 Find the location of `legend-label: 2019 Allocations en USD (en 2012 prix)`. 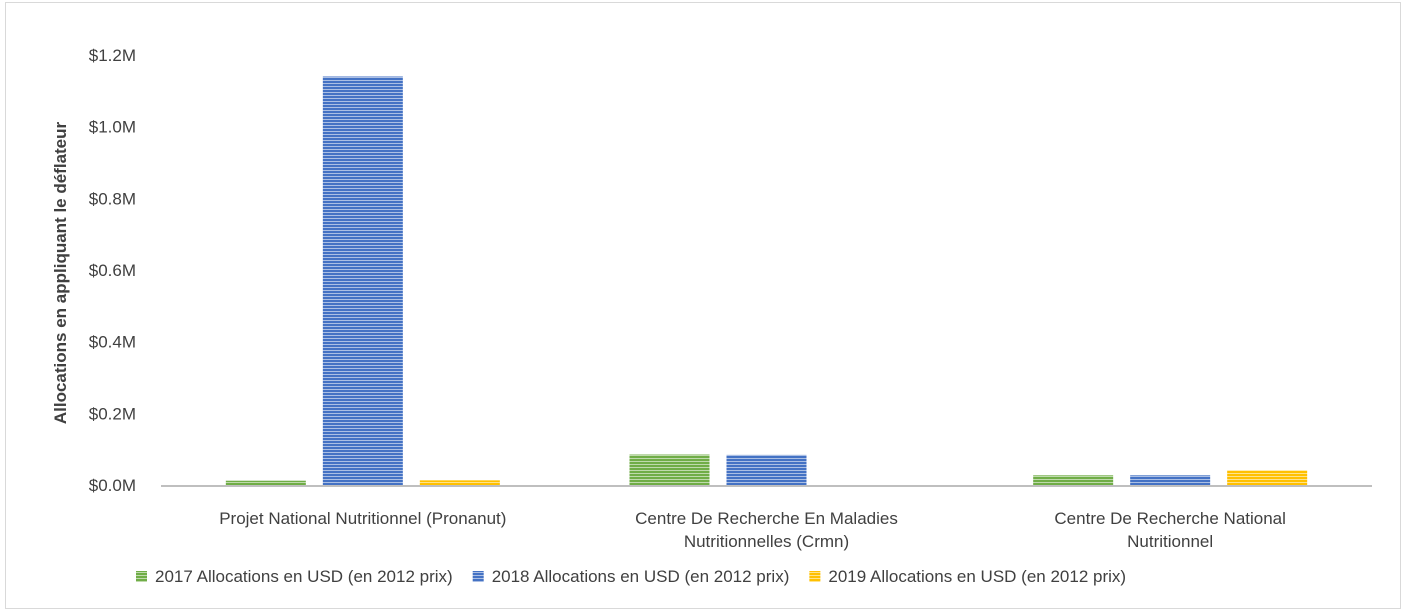

legend-label: 2019 Allocations en USD (en 2012 prix) is located at coordinates (977, 576).